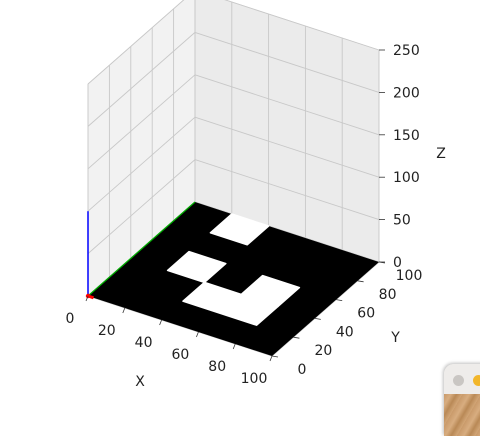 This screenshot has width=480, height=436. Describe the element at coordinates (409, 276) in the screenshot. I see `y-tick-label: 100` at that location.